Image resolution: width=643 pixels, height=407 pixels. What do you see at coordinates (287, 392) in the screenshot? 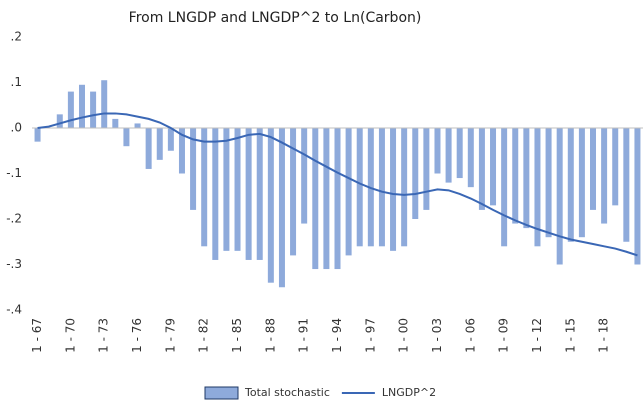
I see `legend-label: Total stochastic` at bounding box center [287, 392].